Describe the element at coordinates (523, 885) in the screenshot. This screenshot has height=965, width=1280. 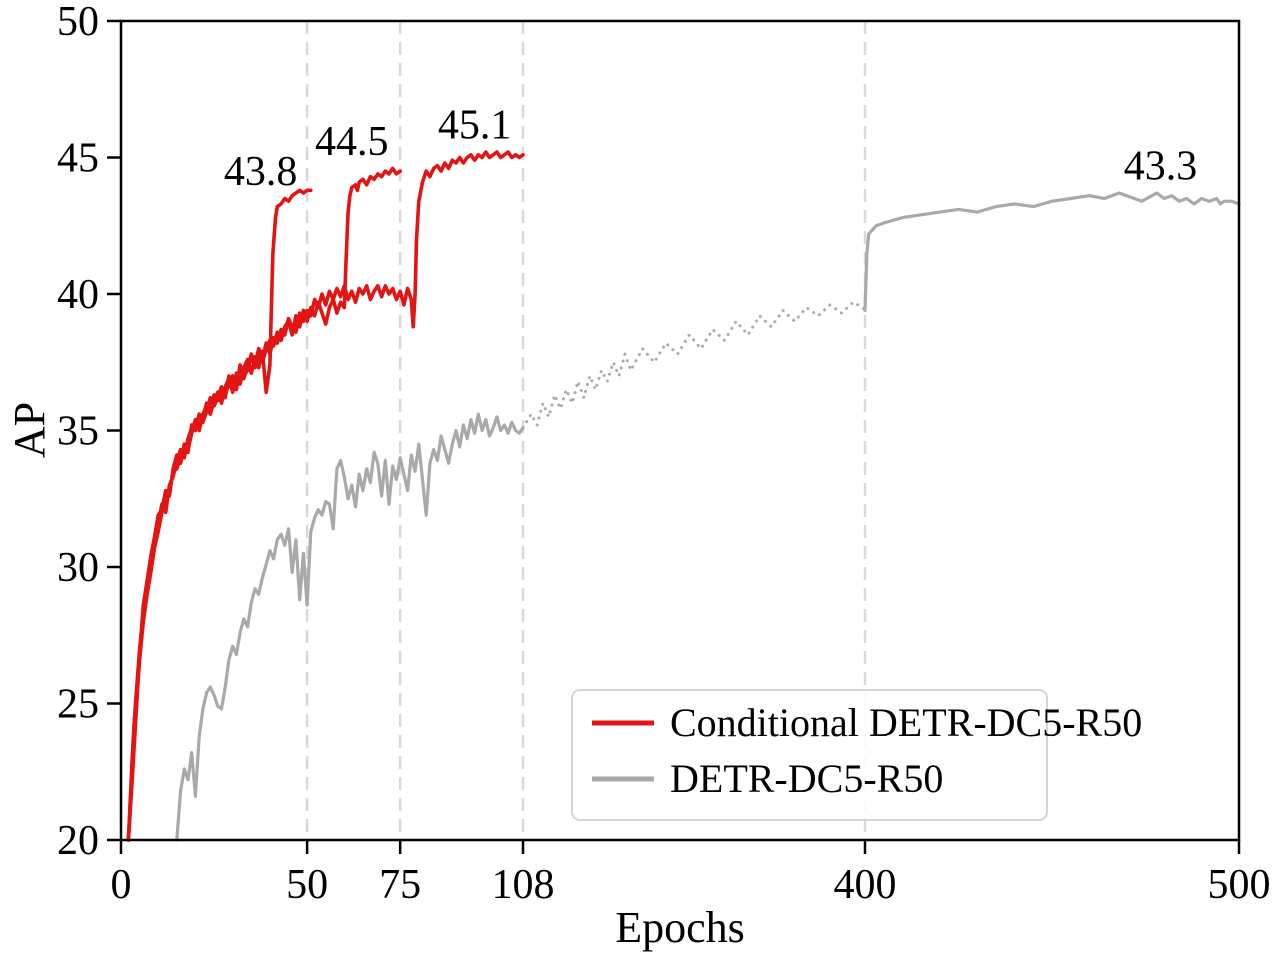
I see `x-tick-label: 108` at that location.